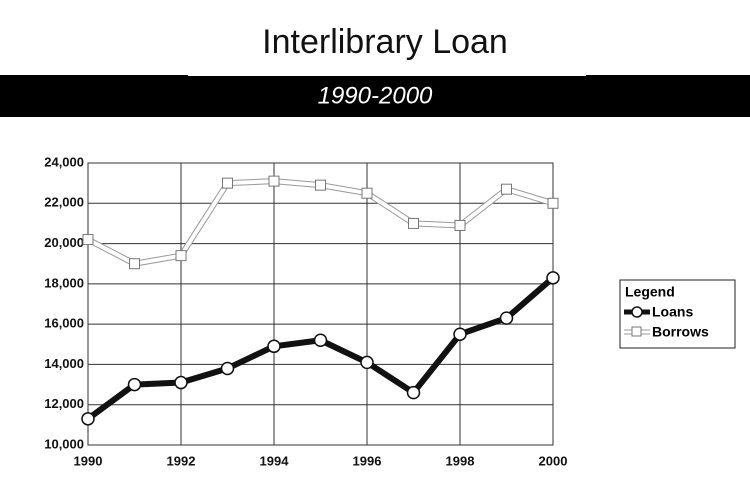 This screenshot has width=750, height=504. What do you see at coordinates (64, 403) in the screenshot?
I see `y-tick-label: 12,000` at bounding box center [64, 403].